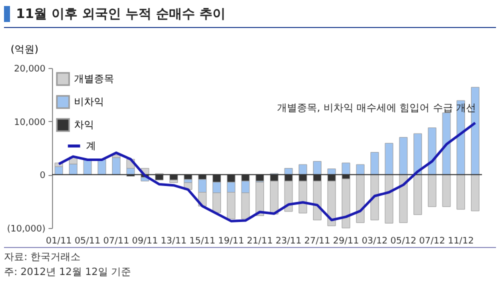  I want to click on x-tick-label: 01/11, so click(59, 241).